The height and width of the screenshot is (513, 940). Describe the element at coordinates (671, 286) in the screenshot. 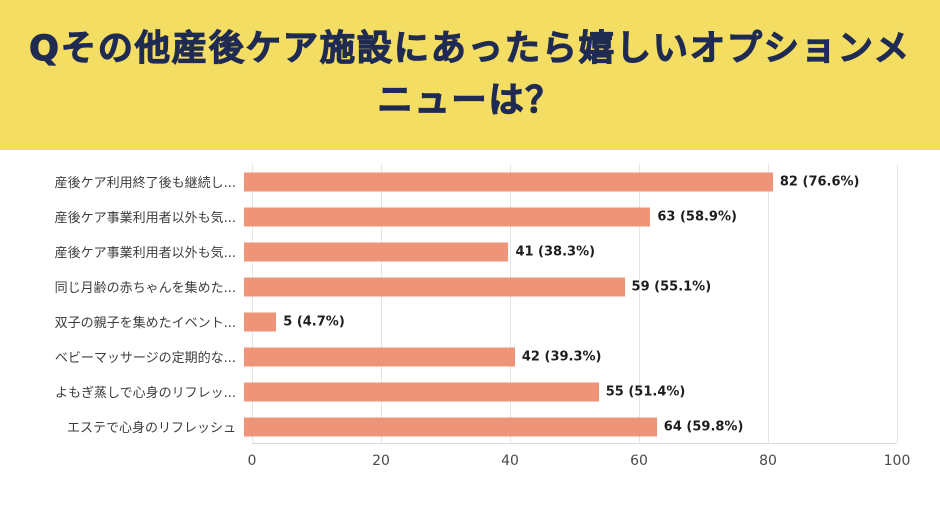

I see `value-label: 59 (55.1%)` at that location.